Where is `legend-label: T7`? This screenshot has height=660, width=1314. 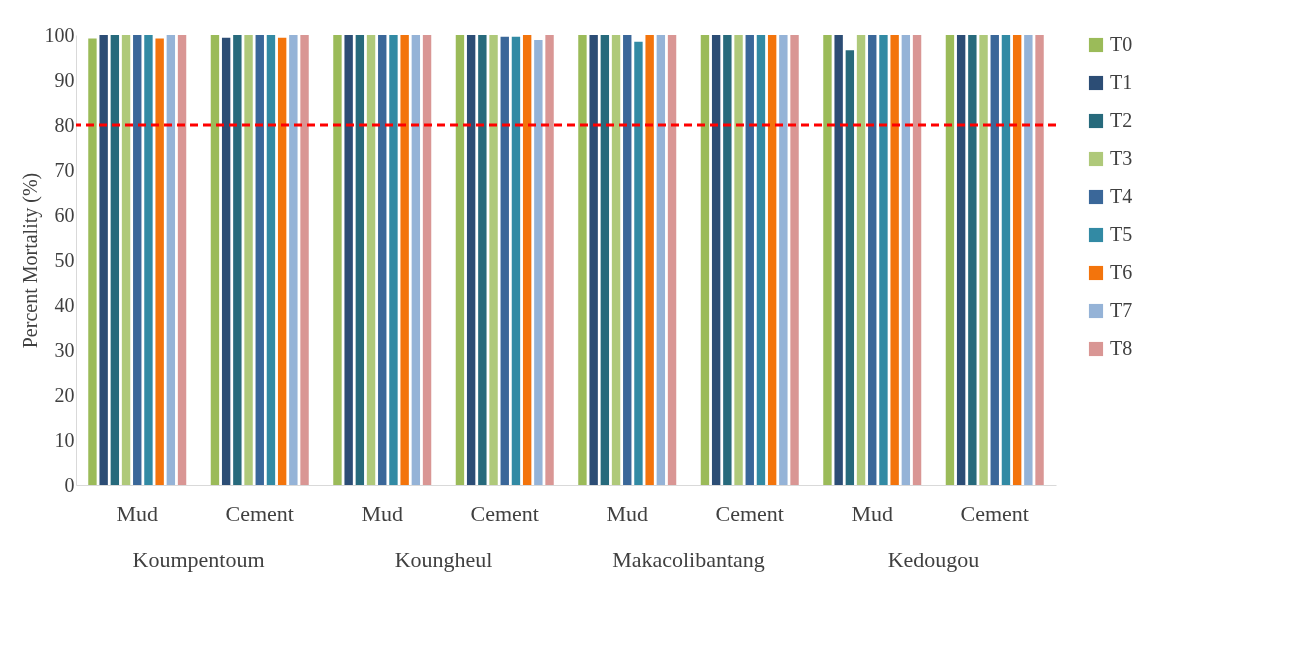
legend-label: T7 is located at coordinates (1121, 310).